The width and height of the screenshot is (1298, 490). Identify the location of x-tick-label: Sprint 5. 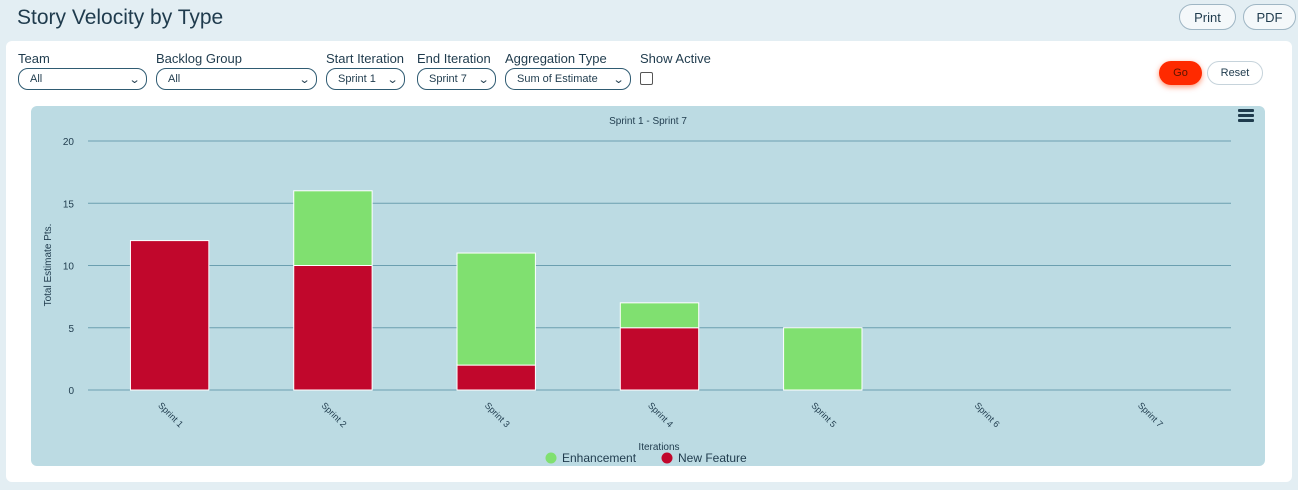
(823, 414).